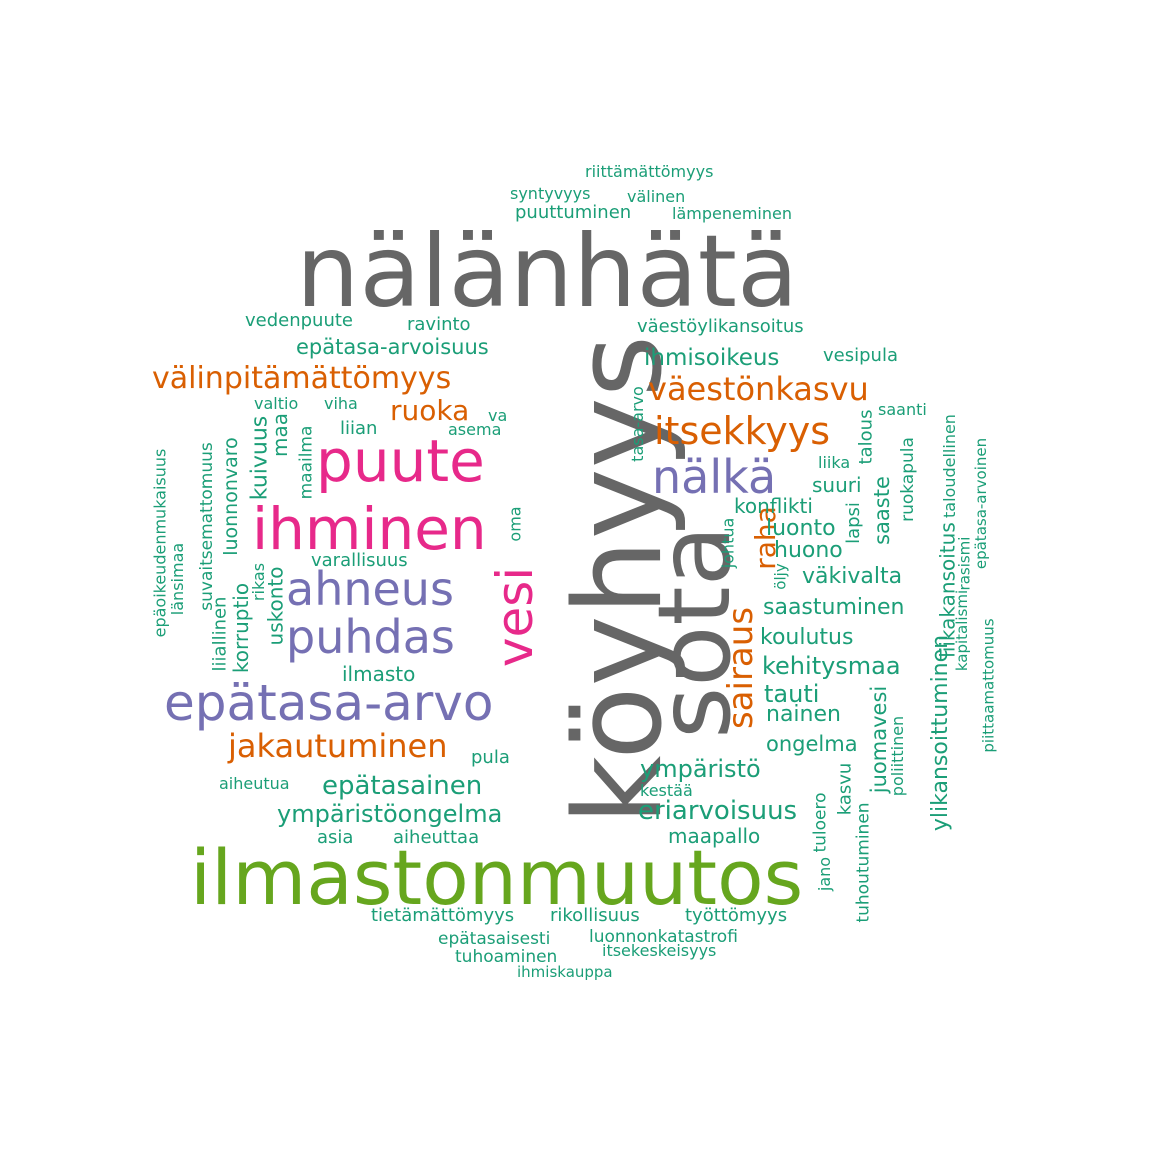 This screenshot has width=1152, height=1152. Describe the element at coordinates (898, 756) in the screenshot. I see `word-poliittinen: poliittinen` at that location.